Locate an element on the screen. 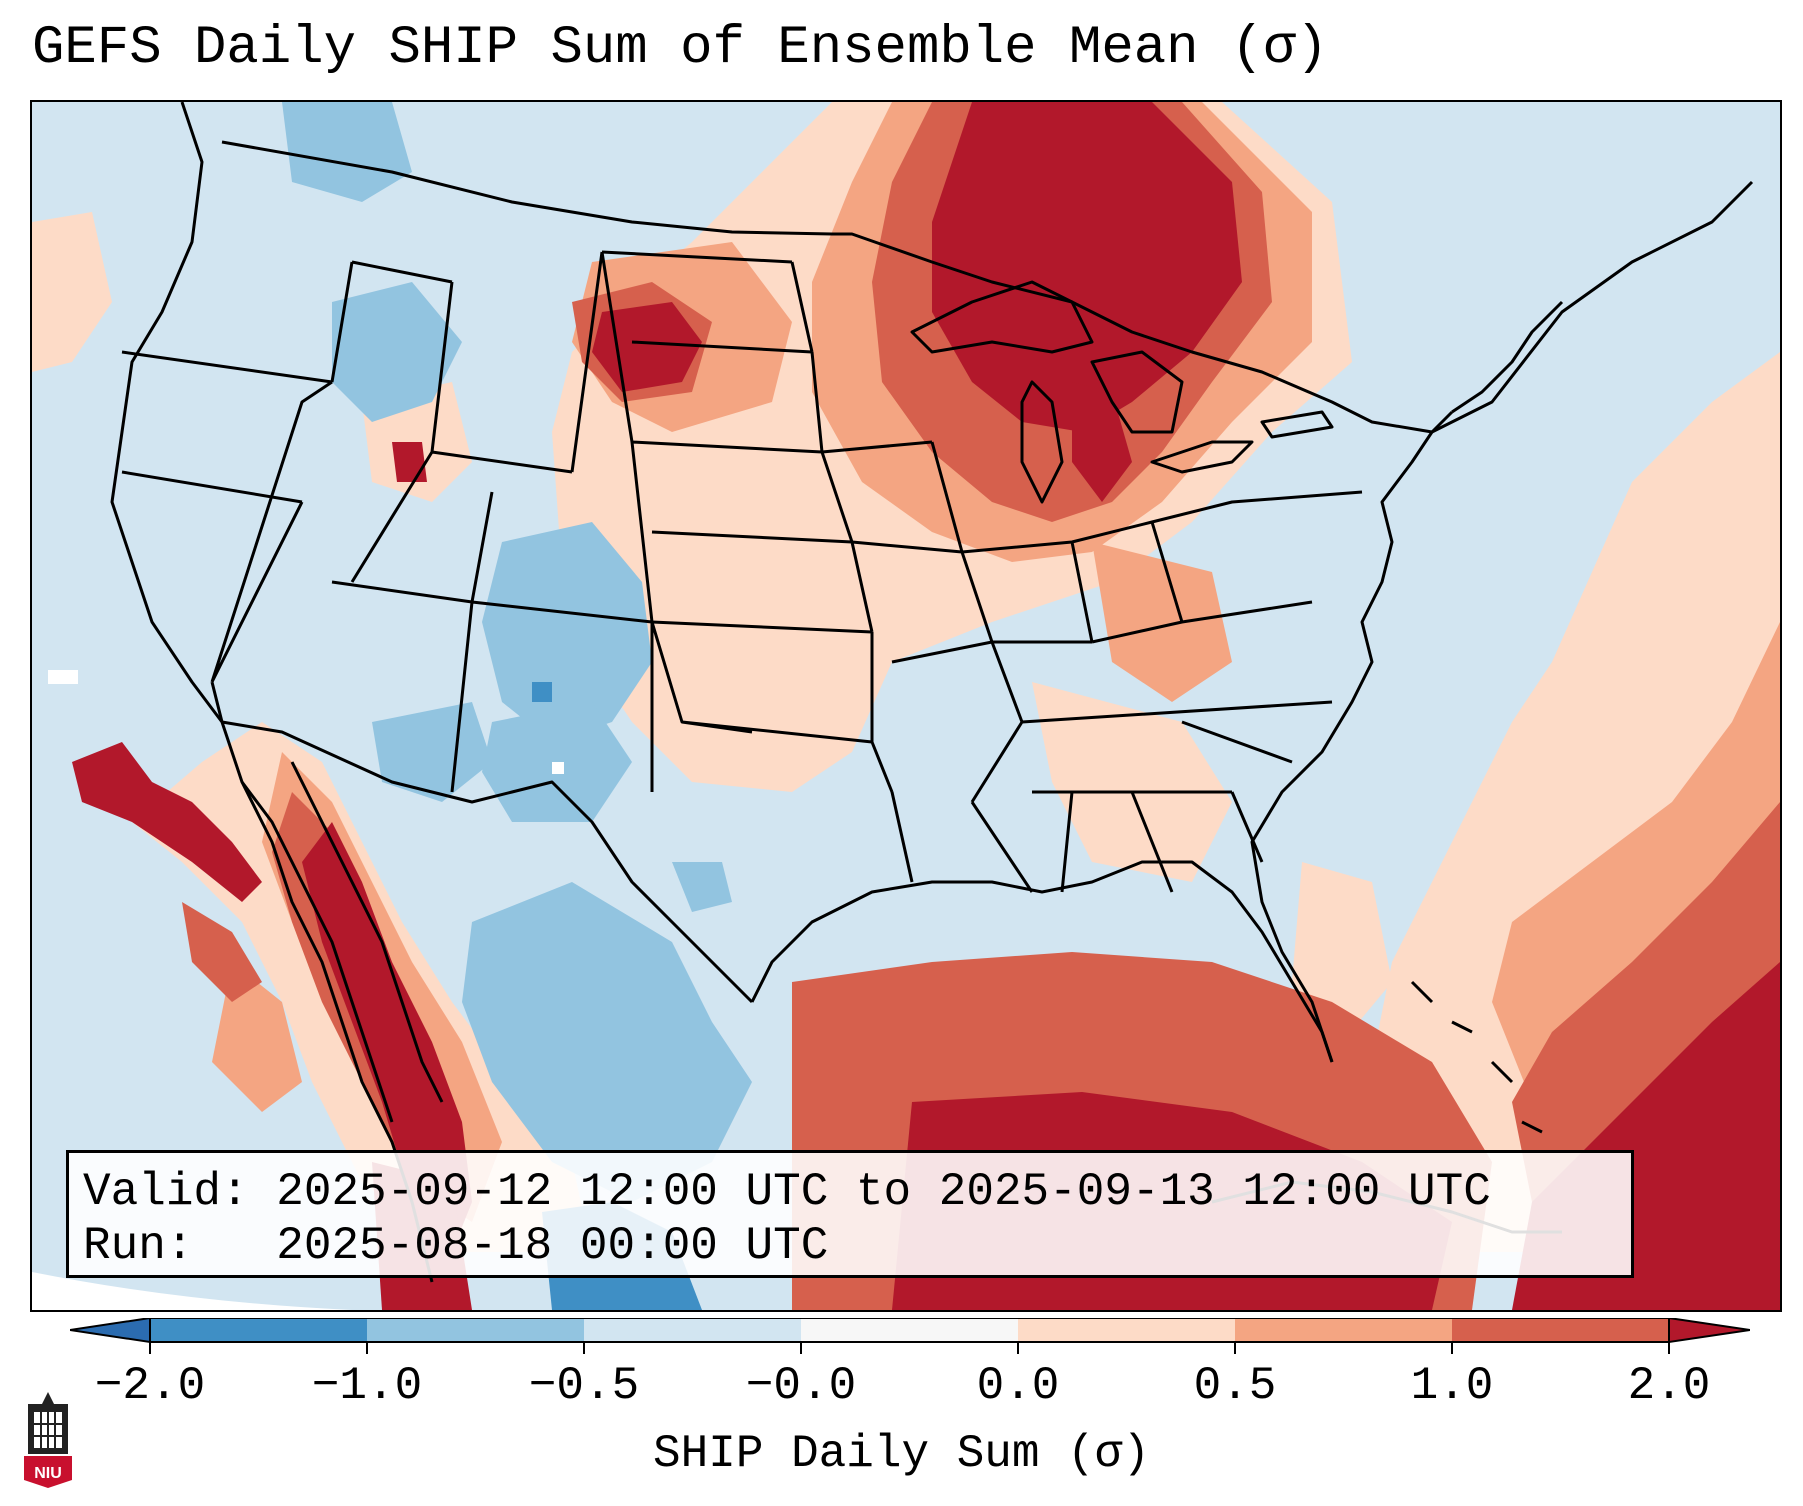  white-pixel-tx is located at coordinates (558, 768).